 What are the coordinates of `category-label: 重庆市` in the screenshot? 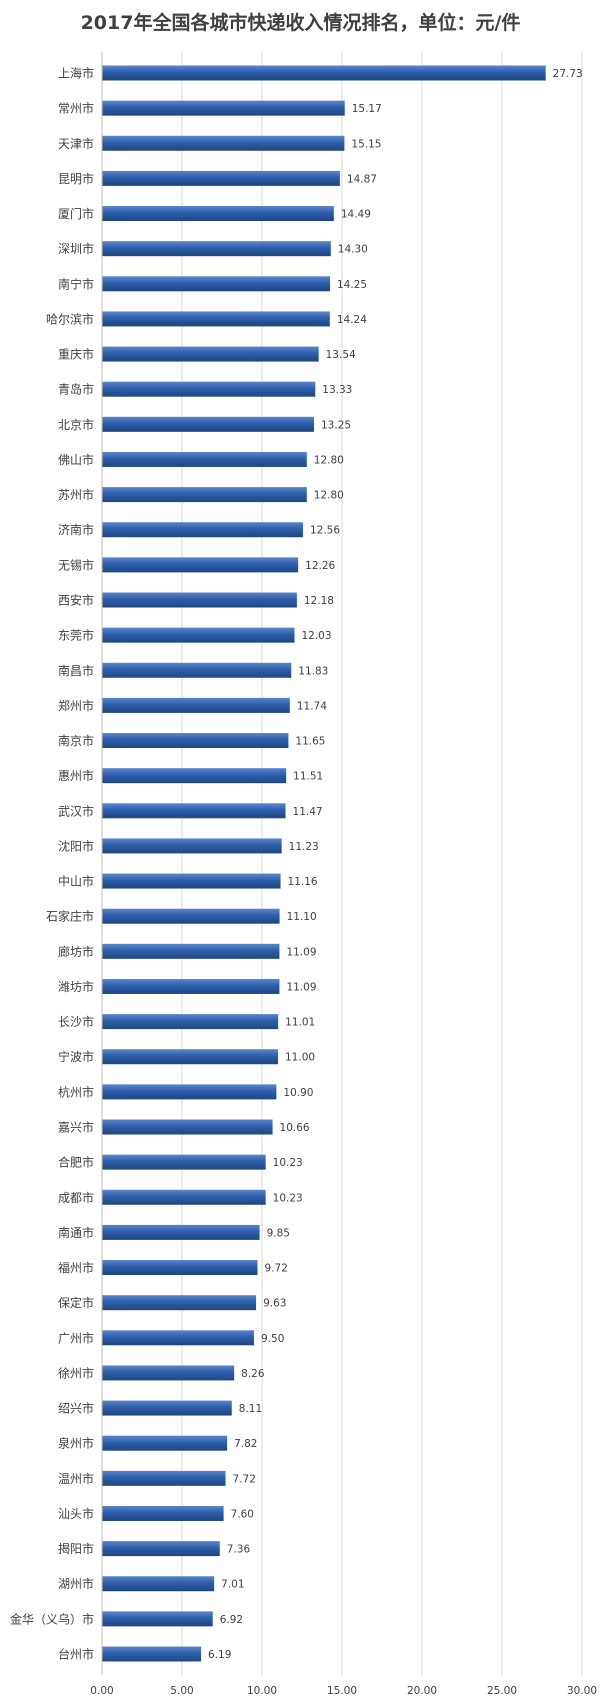 It's located at (76, 354).